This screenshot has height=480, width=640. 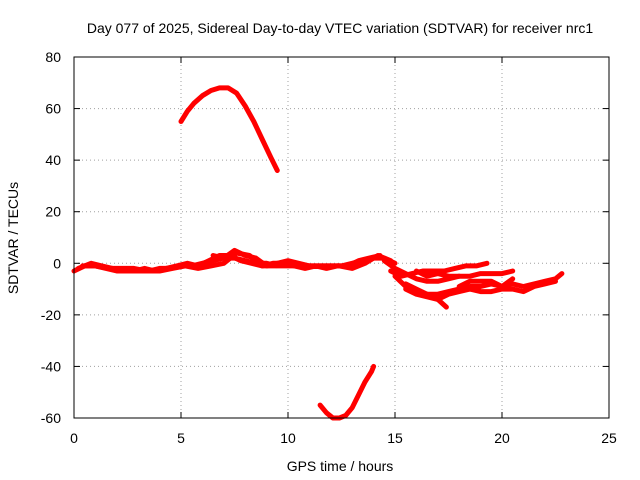 I want to click on x-tick-label: 15, so click(x=395, y=438).